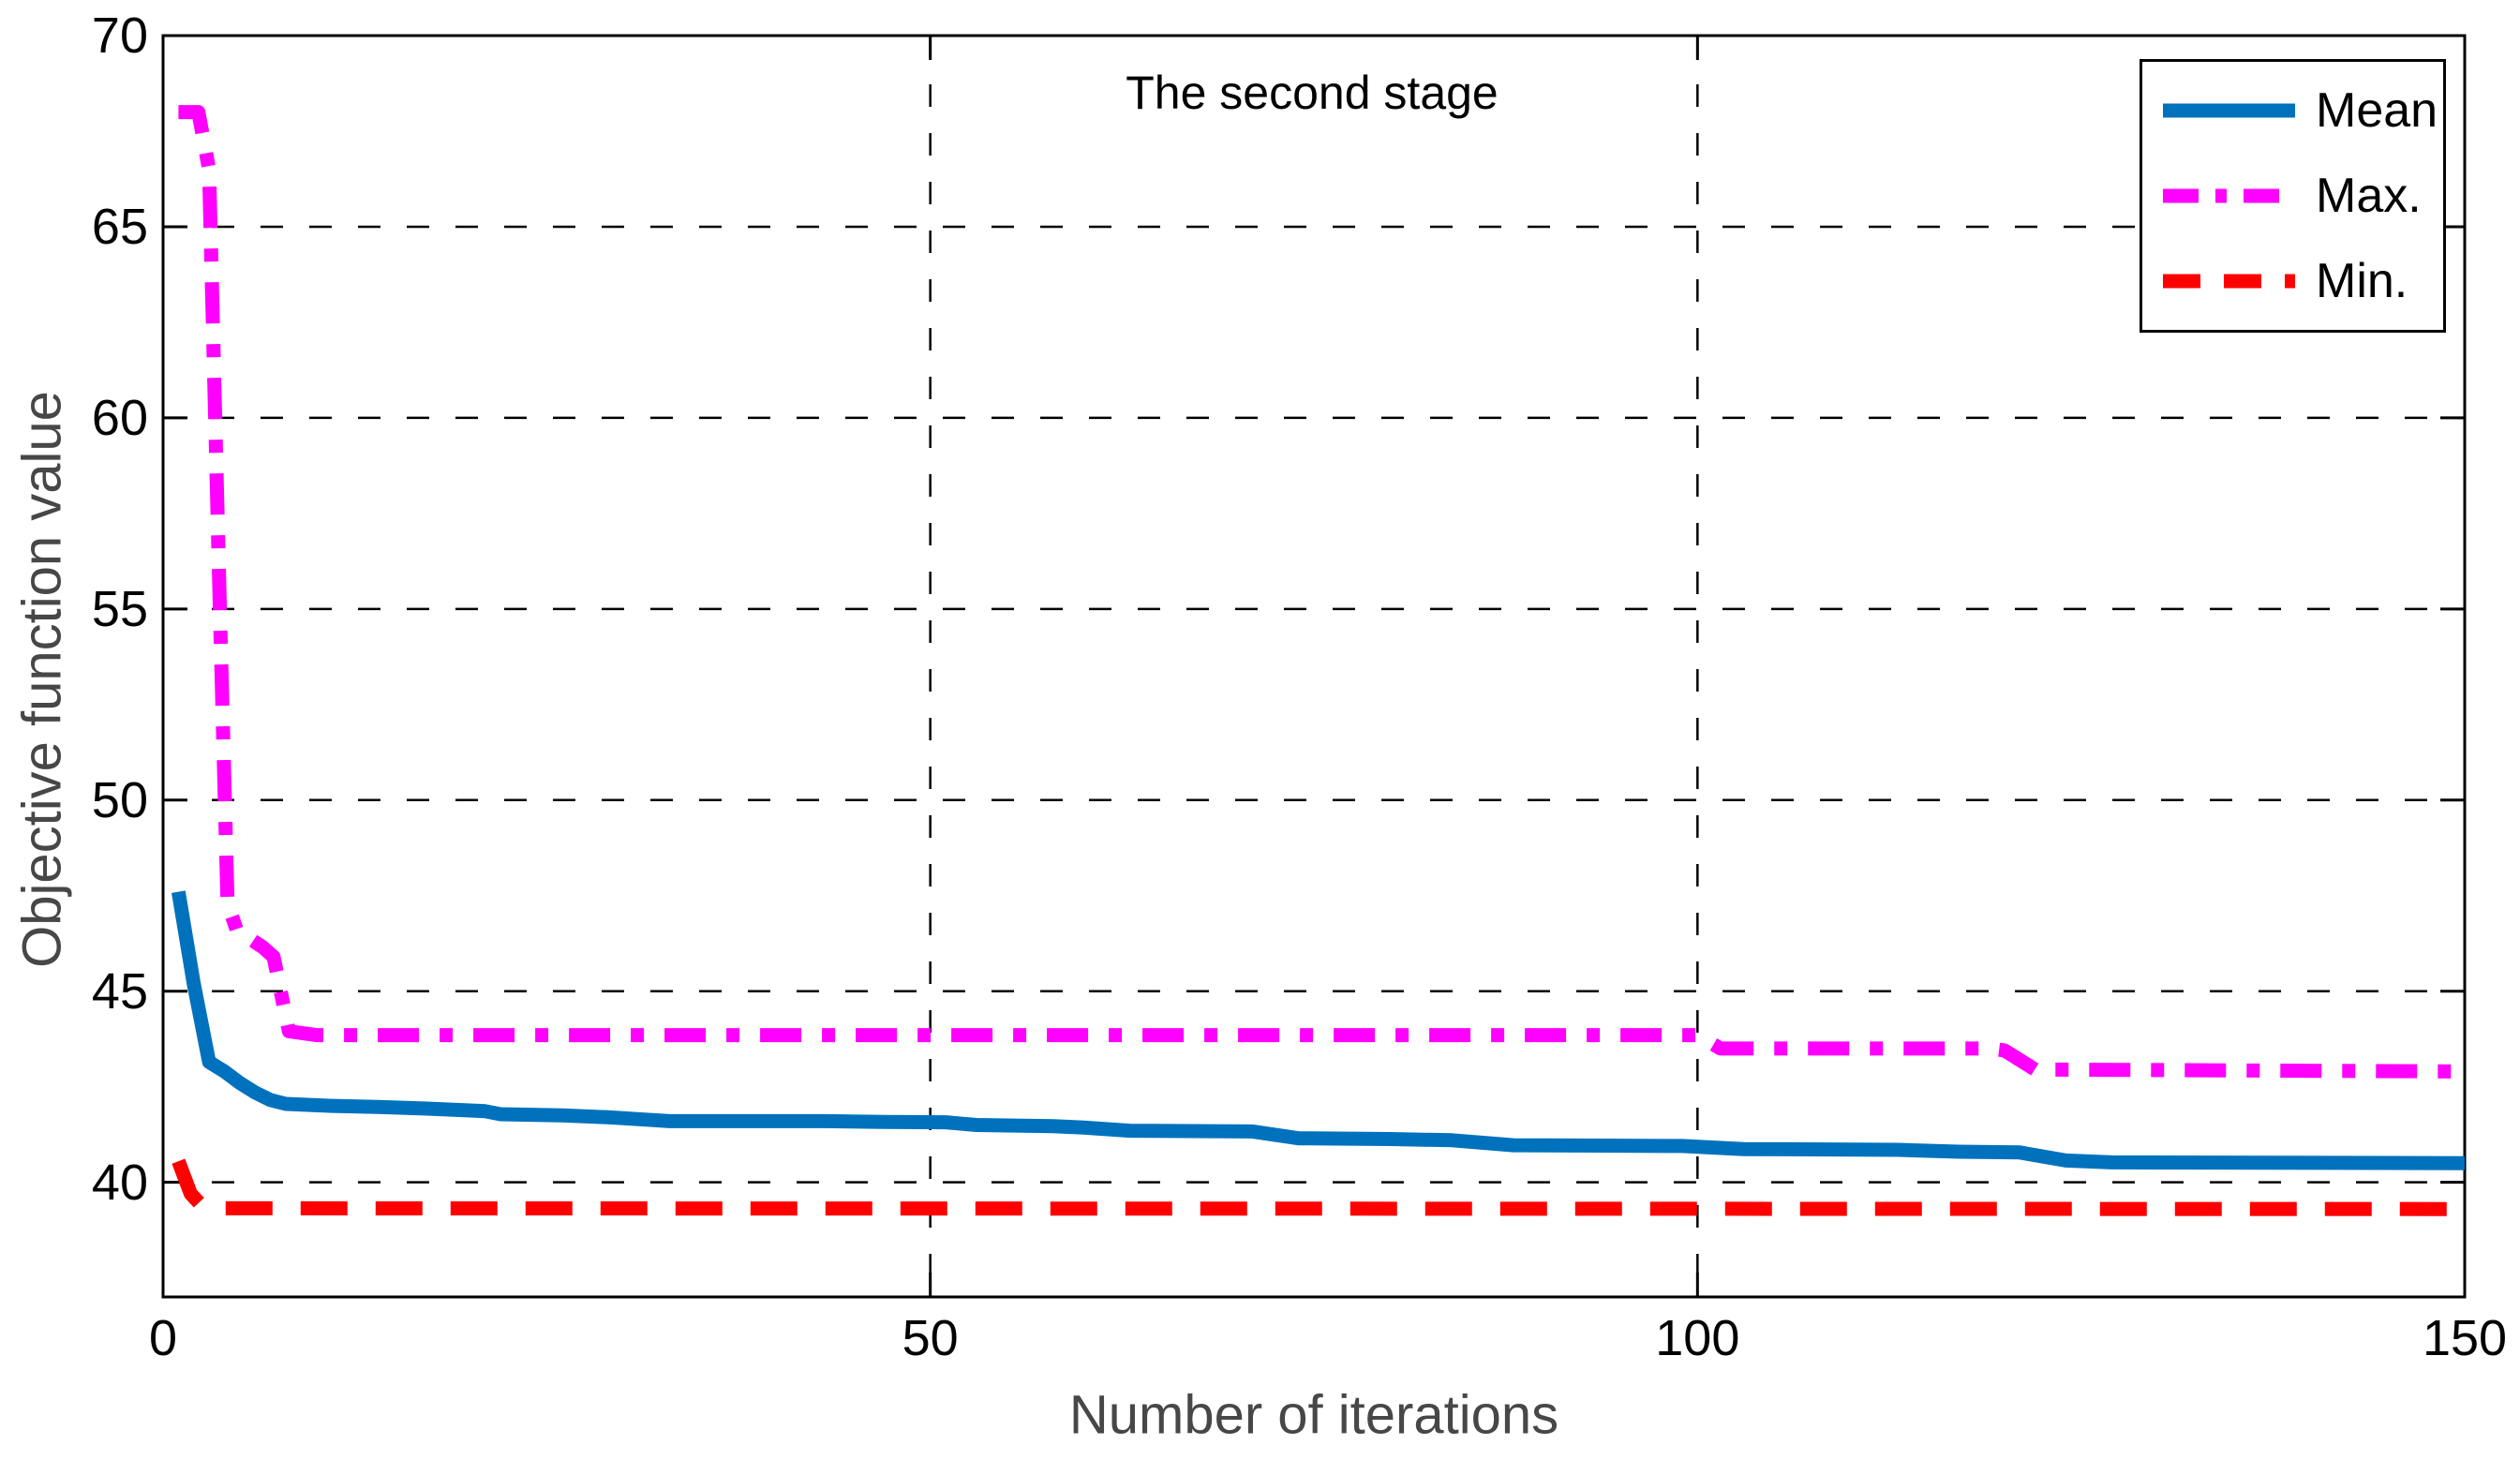 Image resolution: width=2520 pixels, height=1460 pixels. I want to click on legend-item-min: Min., so click(2302, 281).